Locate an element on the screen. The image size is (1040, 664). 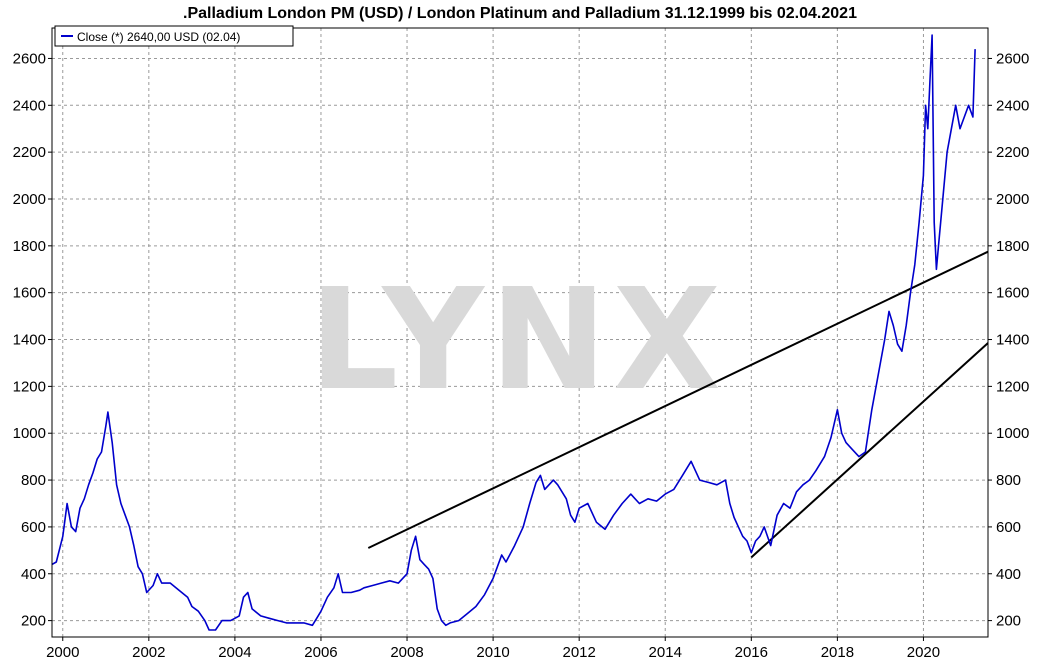
y-tick-label-right-2000: 2000 is located at coordinates (1012, 199).